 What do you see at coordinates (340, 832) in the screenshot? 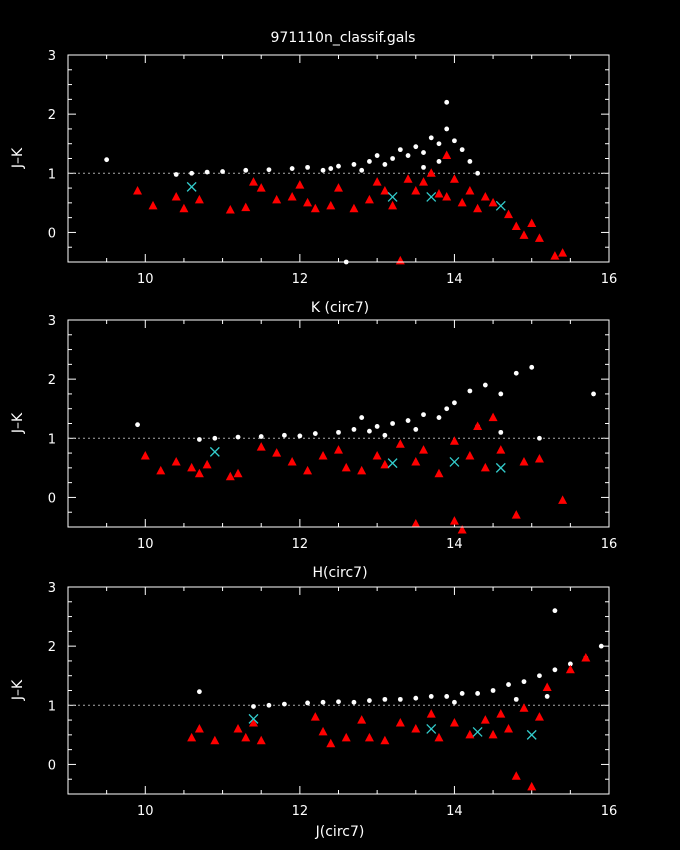
I see `x-axis-label: J(circ7)` at bounding box center [340, 832].